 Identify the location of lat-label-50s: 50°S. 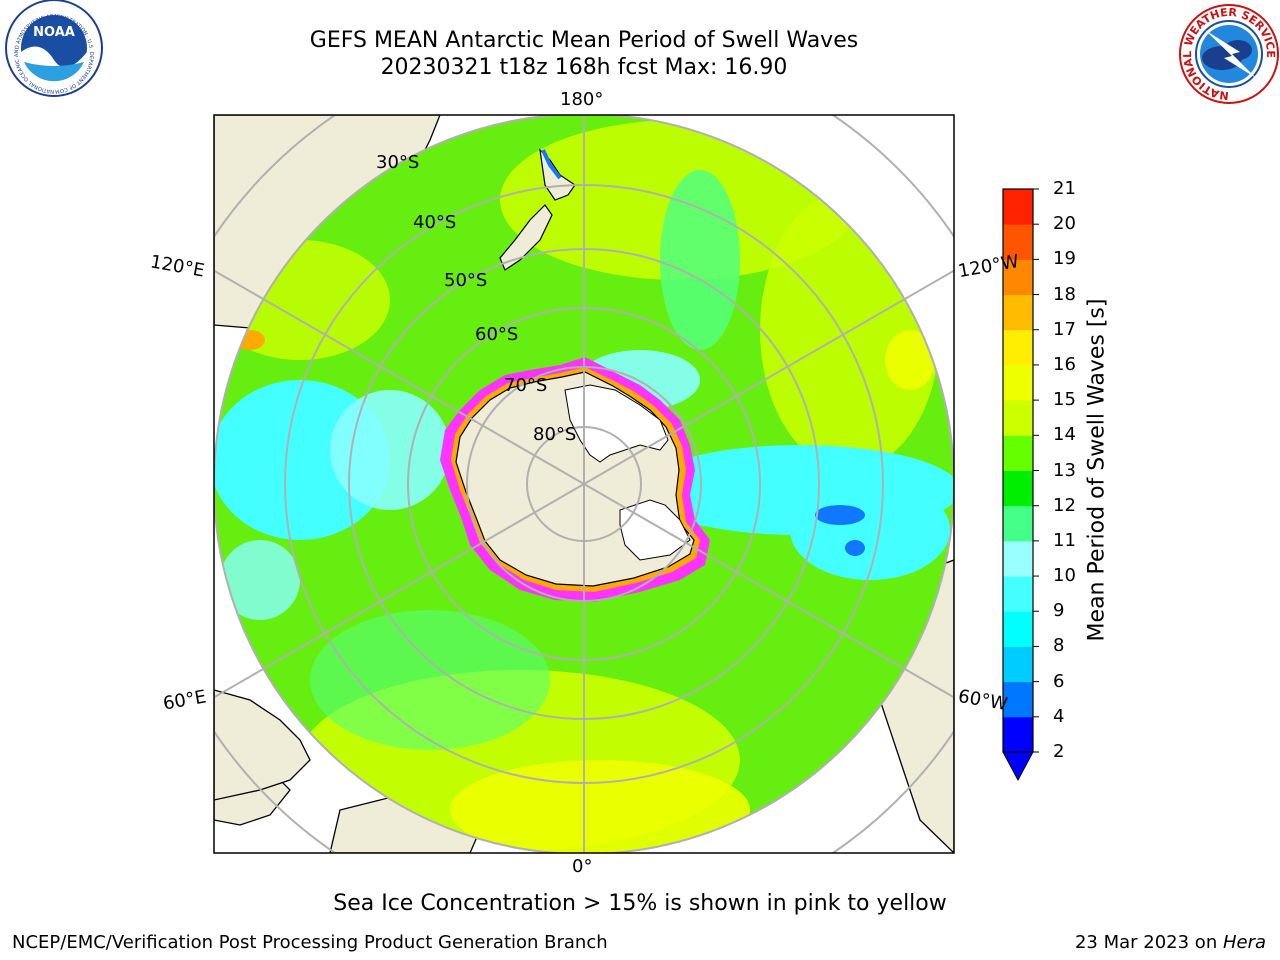
(466, 280).